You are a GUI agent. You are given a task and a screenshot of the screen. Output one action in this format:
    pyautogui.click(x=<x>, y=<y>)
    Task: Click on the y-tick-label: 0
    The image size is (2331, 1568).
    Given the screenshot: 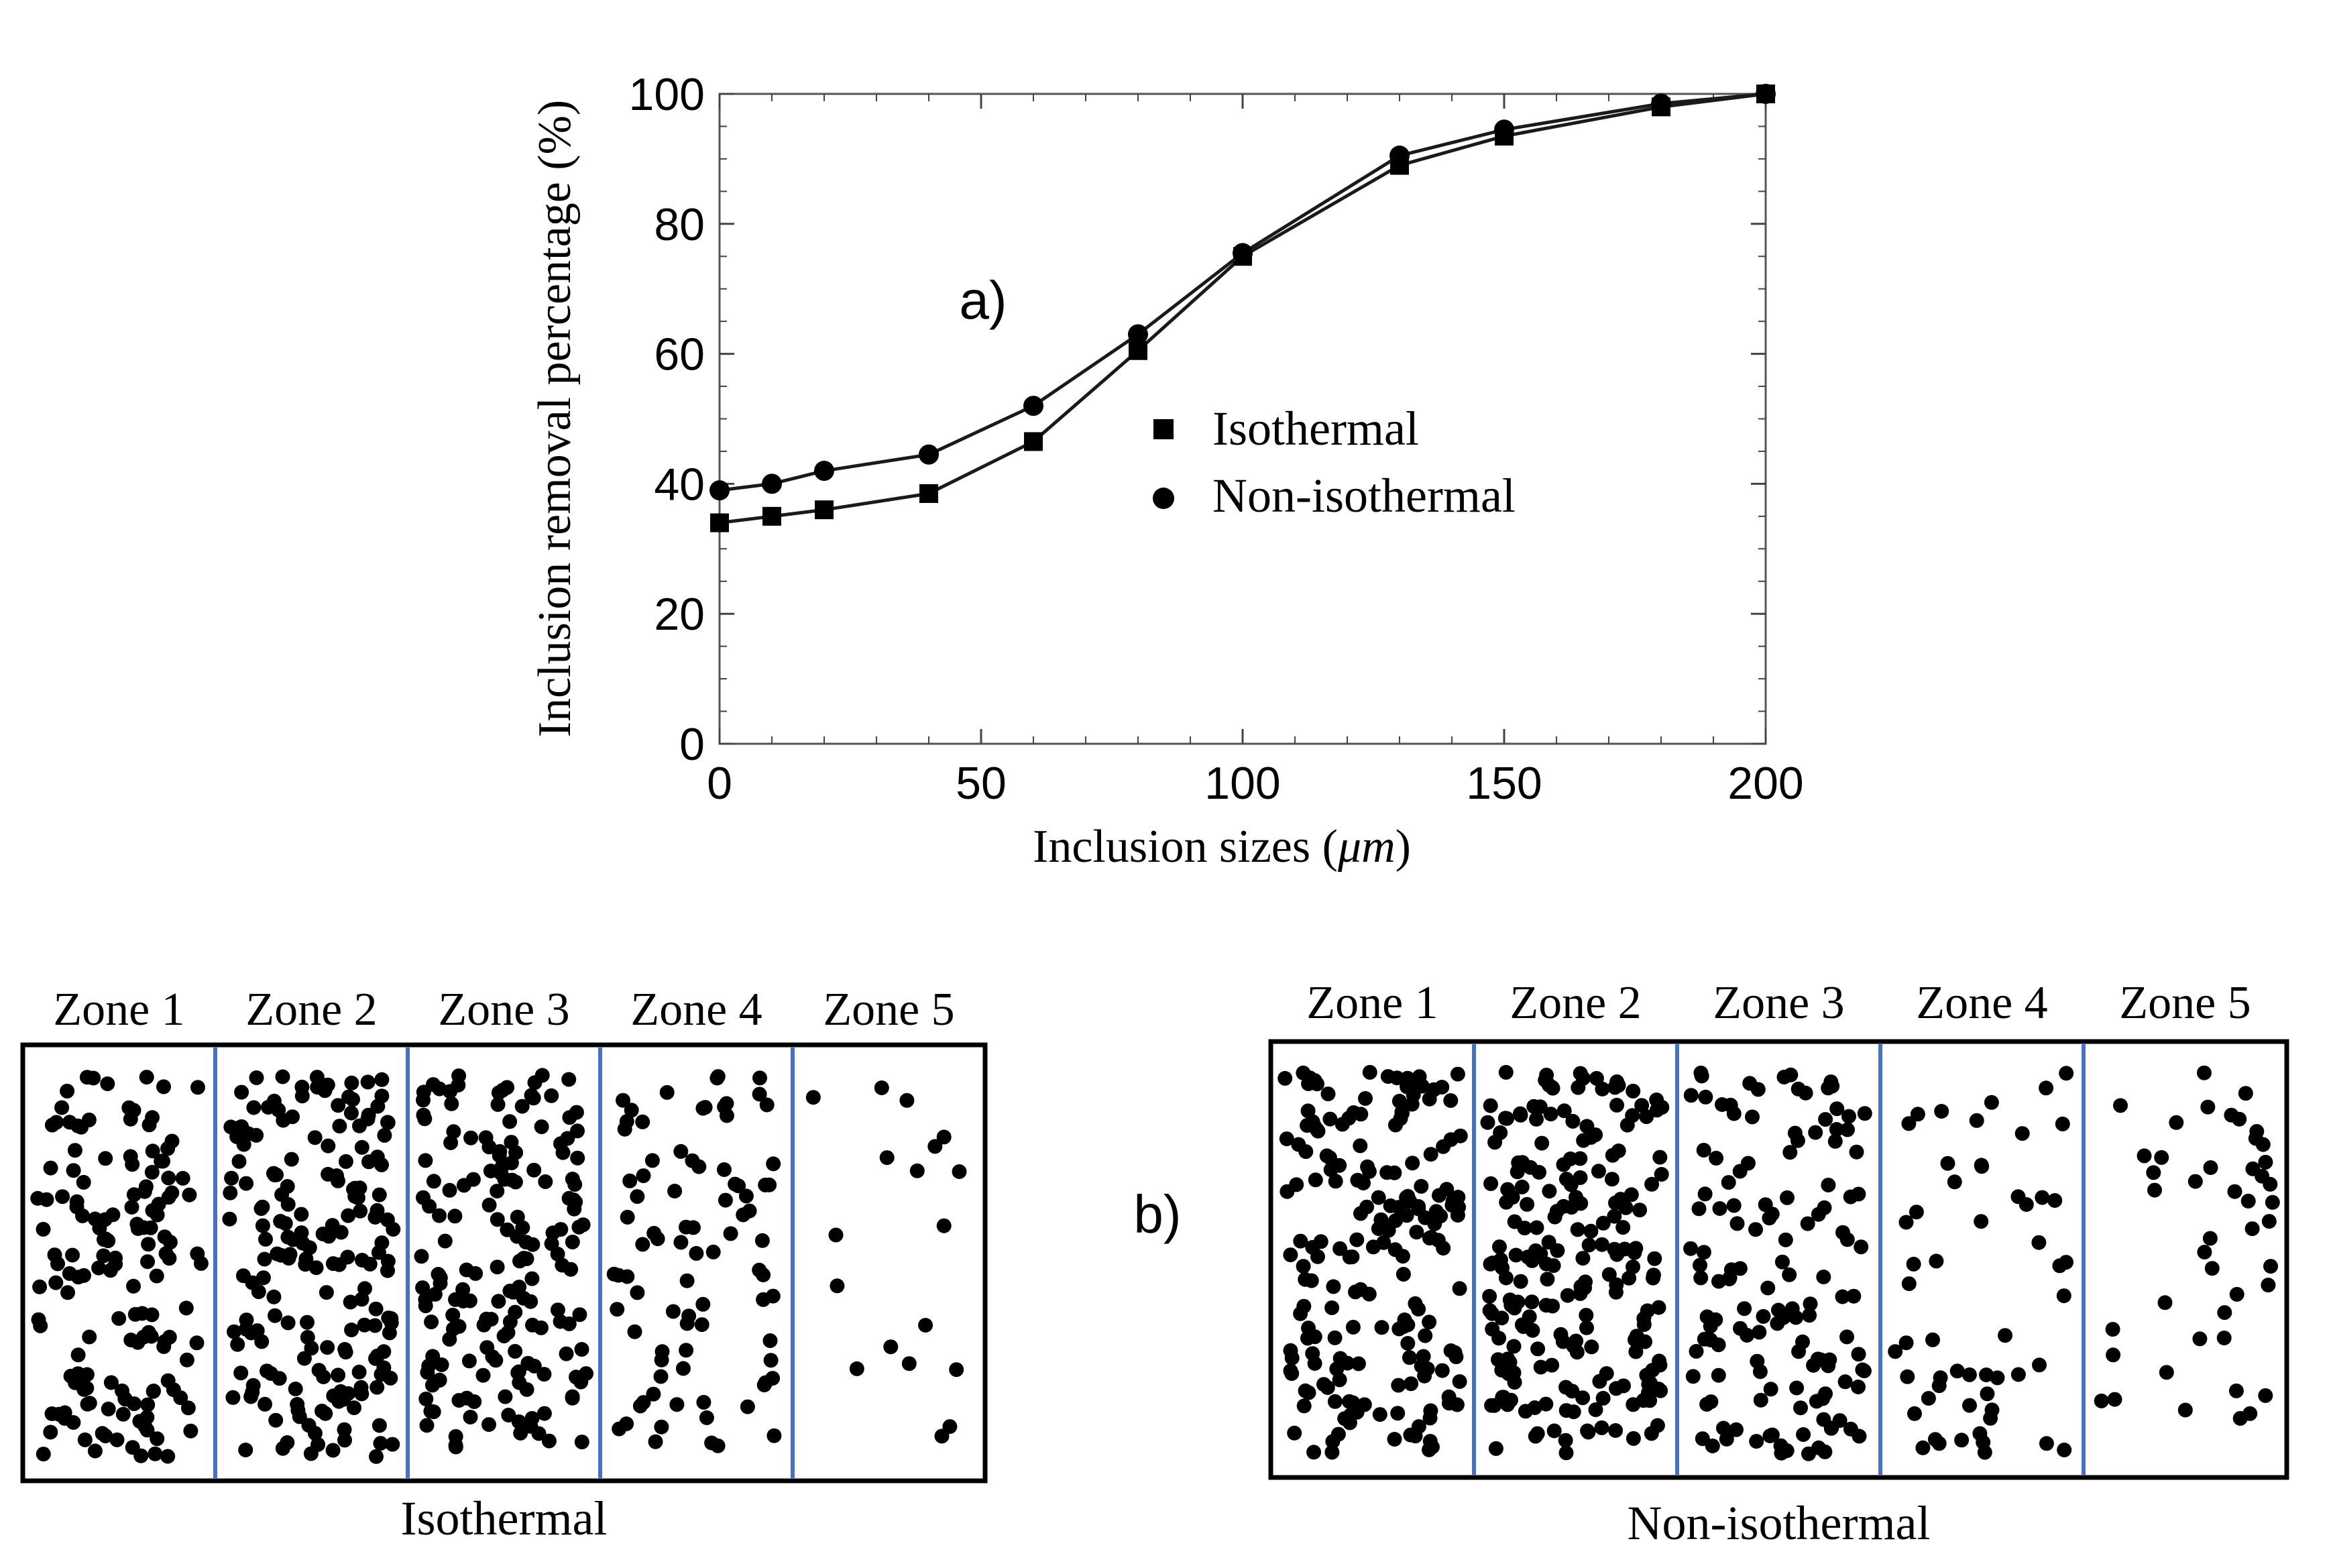 What is the action you would take?
    pyautogui.click(x=692, y=744)
    